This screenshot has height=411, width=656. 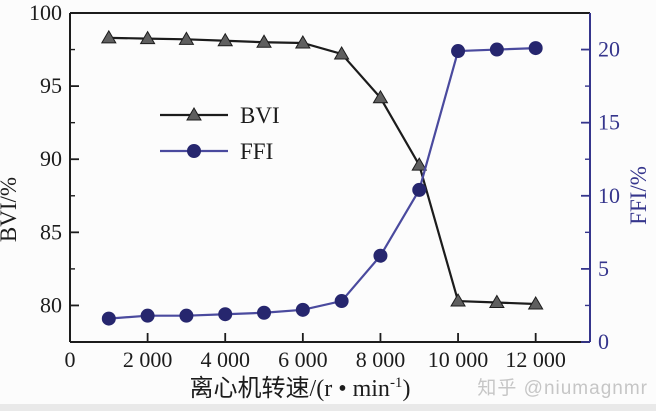 What do you see at coordinates (194, 114) in the screenshot?
I see `legend-marker-bvi` at bounding box center [194, 114].